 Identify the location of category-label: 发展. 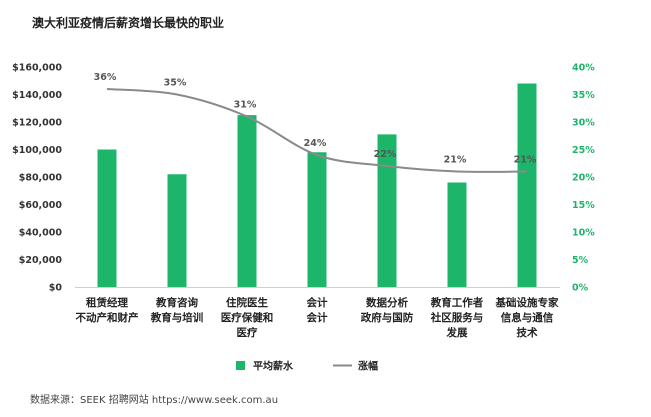
(457, 332).